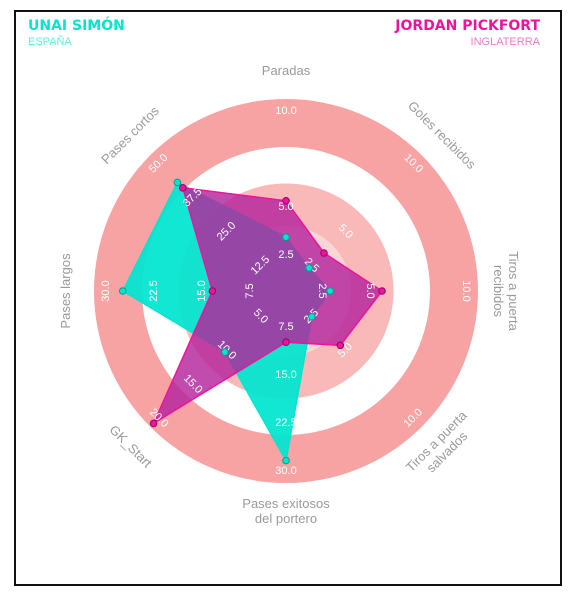 The width and height of the screenshot is (578, 600). I want to click on axis-label-line: GK_Start, so click(131, 446).